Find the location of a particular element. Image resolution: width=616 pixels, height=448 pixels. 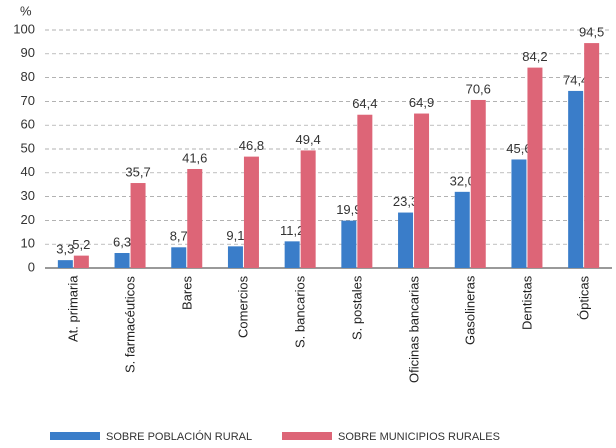

y-tick-label: 70 is located at coordinates (28, 100).